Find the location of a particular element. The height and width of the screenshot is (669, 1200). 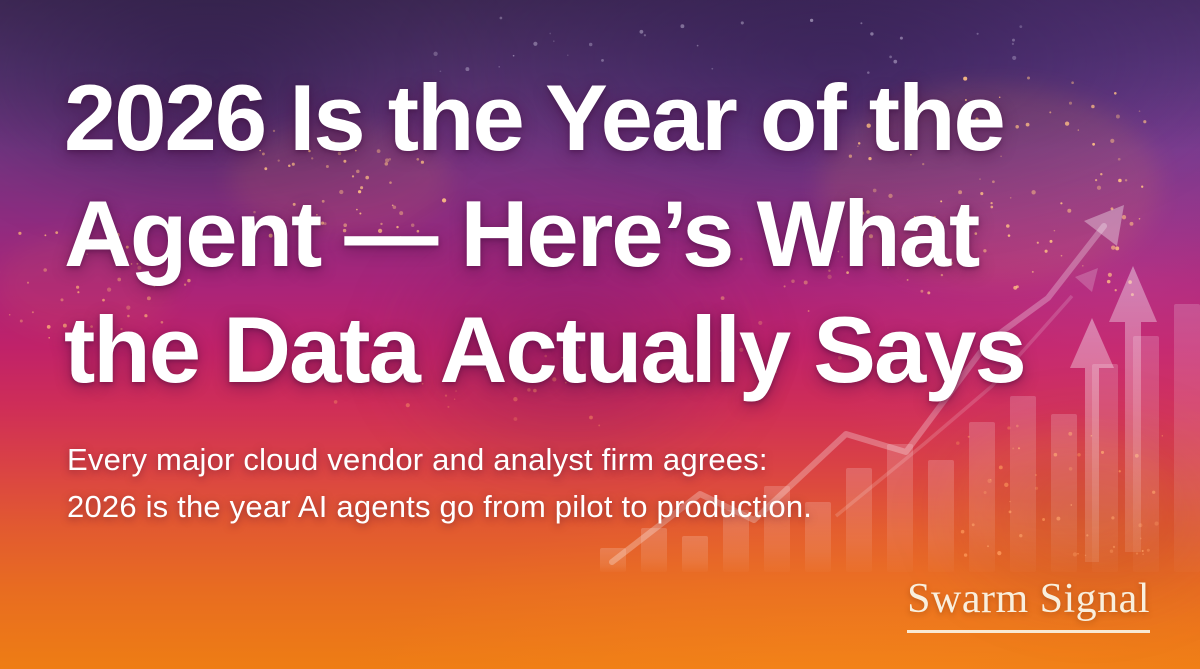

brand-logo: Swarm Signal is located at coordinates (1028, 604).